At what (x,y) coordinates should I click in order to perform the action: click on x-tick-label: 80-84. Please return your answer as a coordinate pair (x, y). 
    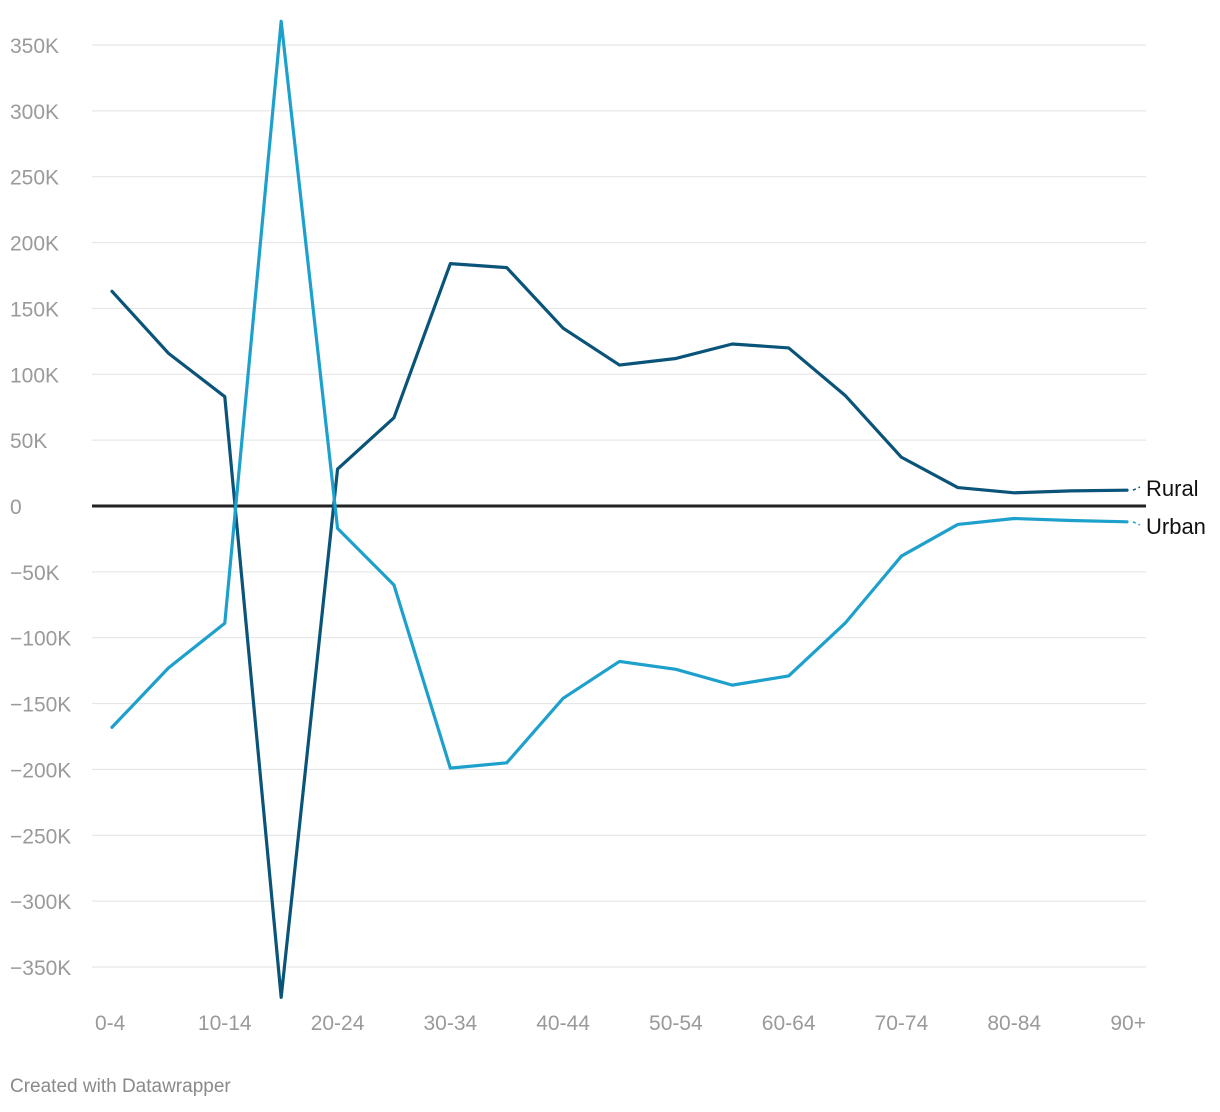
    Looking at the image, I should click on (1014, 1023).